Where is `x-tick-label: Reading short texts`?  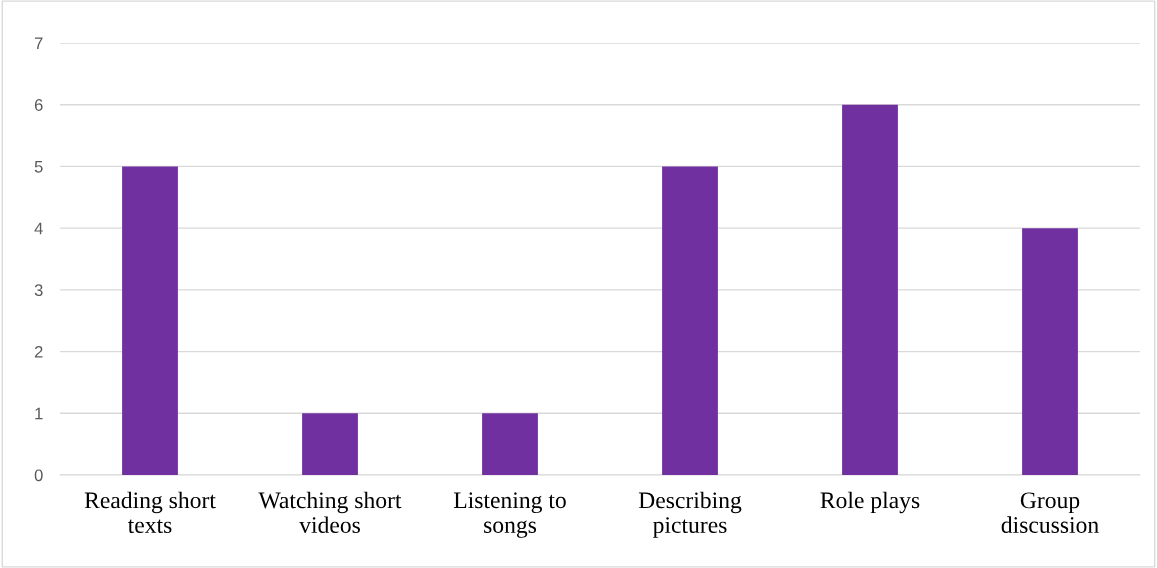 x-tick-label: Reading short texts is located at coordinates (150, 512).